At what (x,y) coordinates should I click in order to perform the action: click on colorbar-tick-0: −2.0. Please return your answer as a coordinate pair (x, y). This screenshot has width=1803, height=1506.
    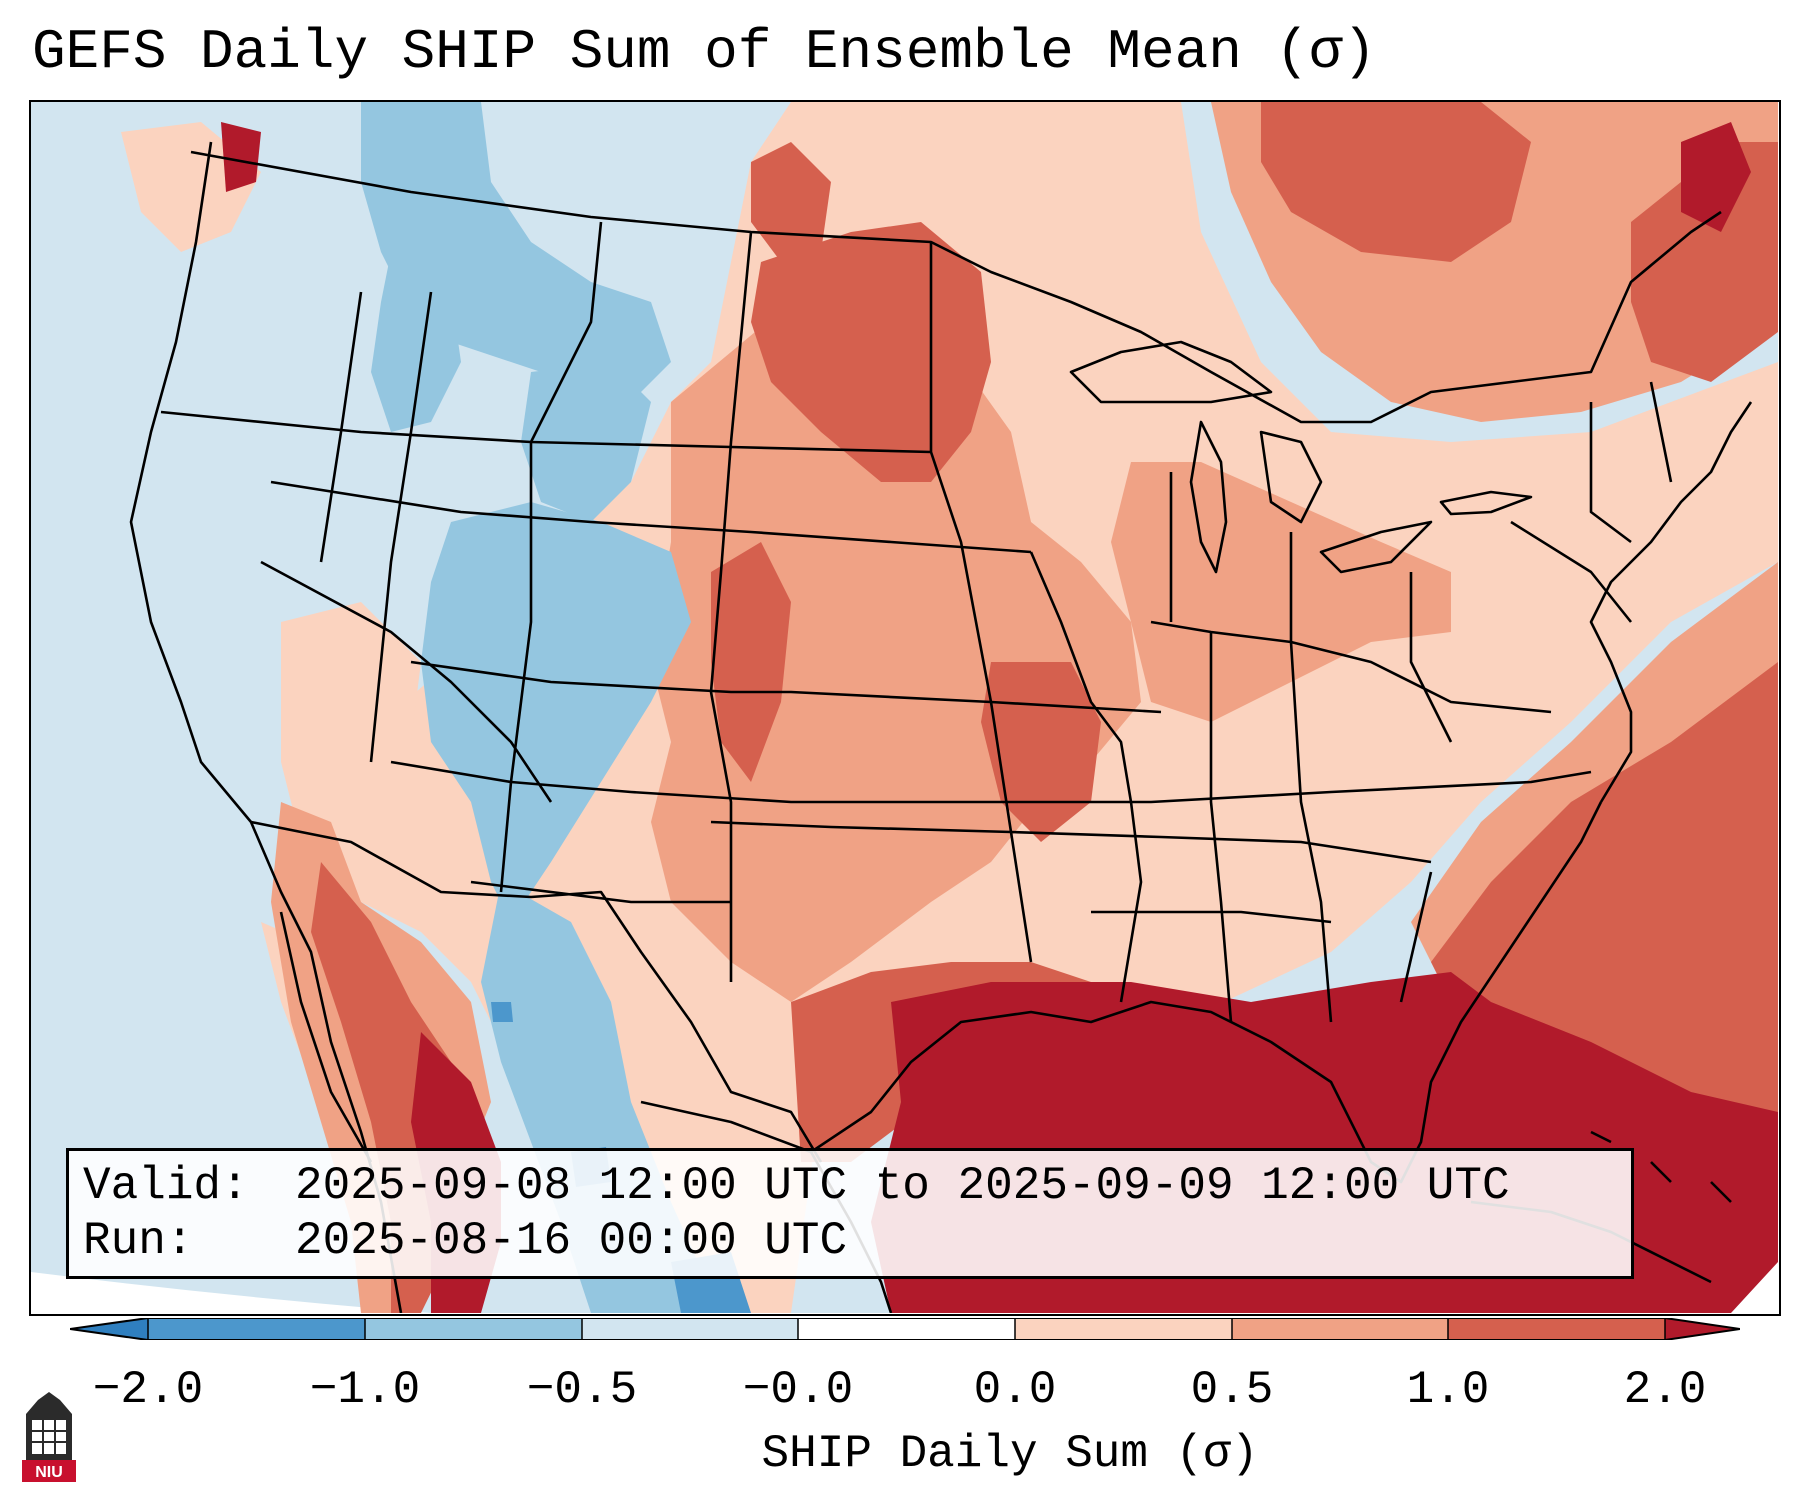
    Looking at the image, I should click on (148, 1390).